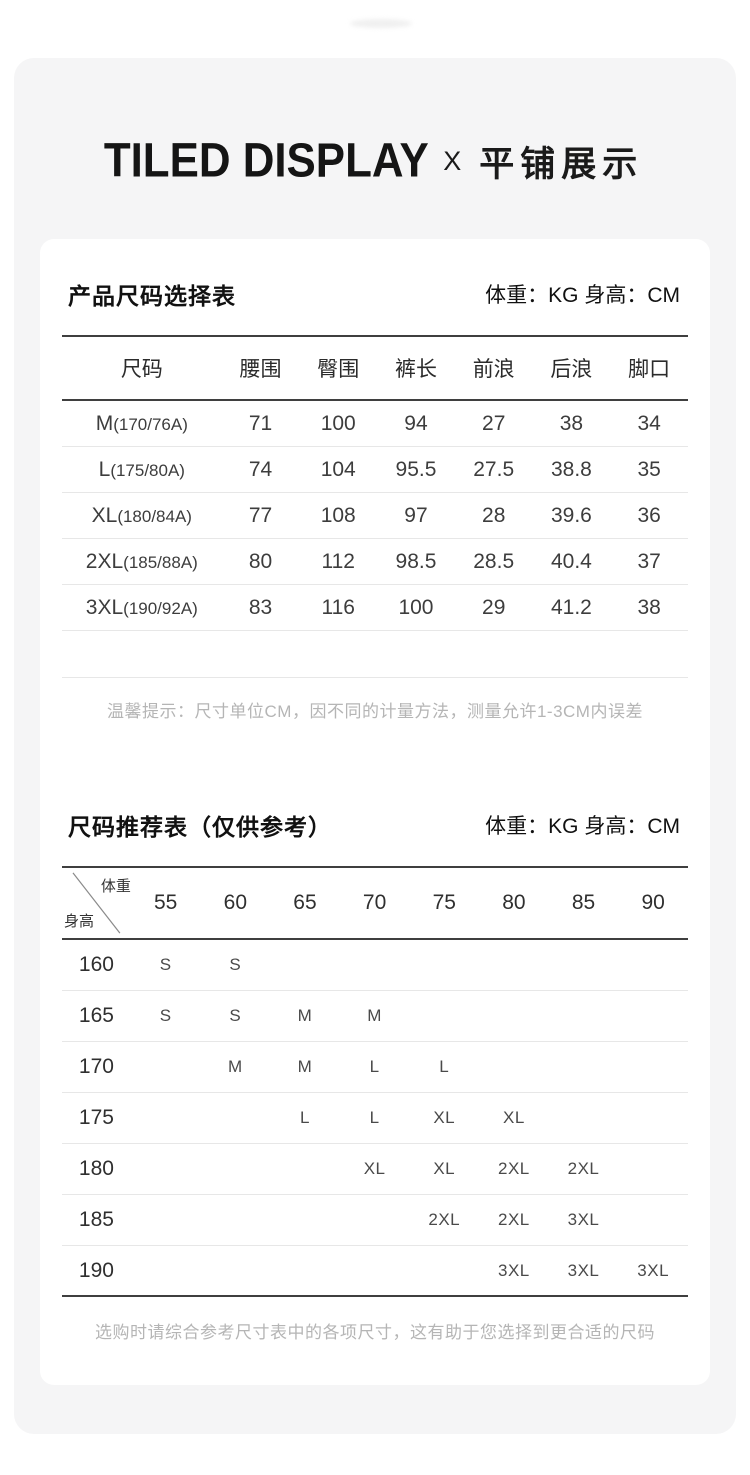 The width and height of the screenshot is (750, 1475). I want to click on banner-separator: X, so click(452, 161).